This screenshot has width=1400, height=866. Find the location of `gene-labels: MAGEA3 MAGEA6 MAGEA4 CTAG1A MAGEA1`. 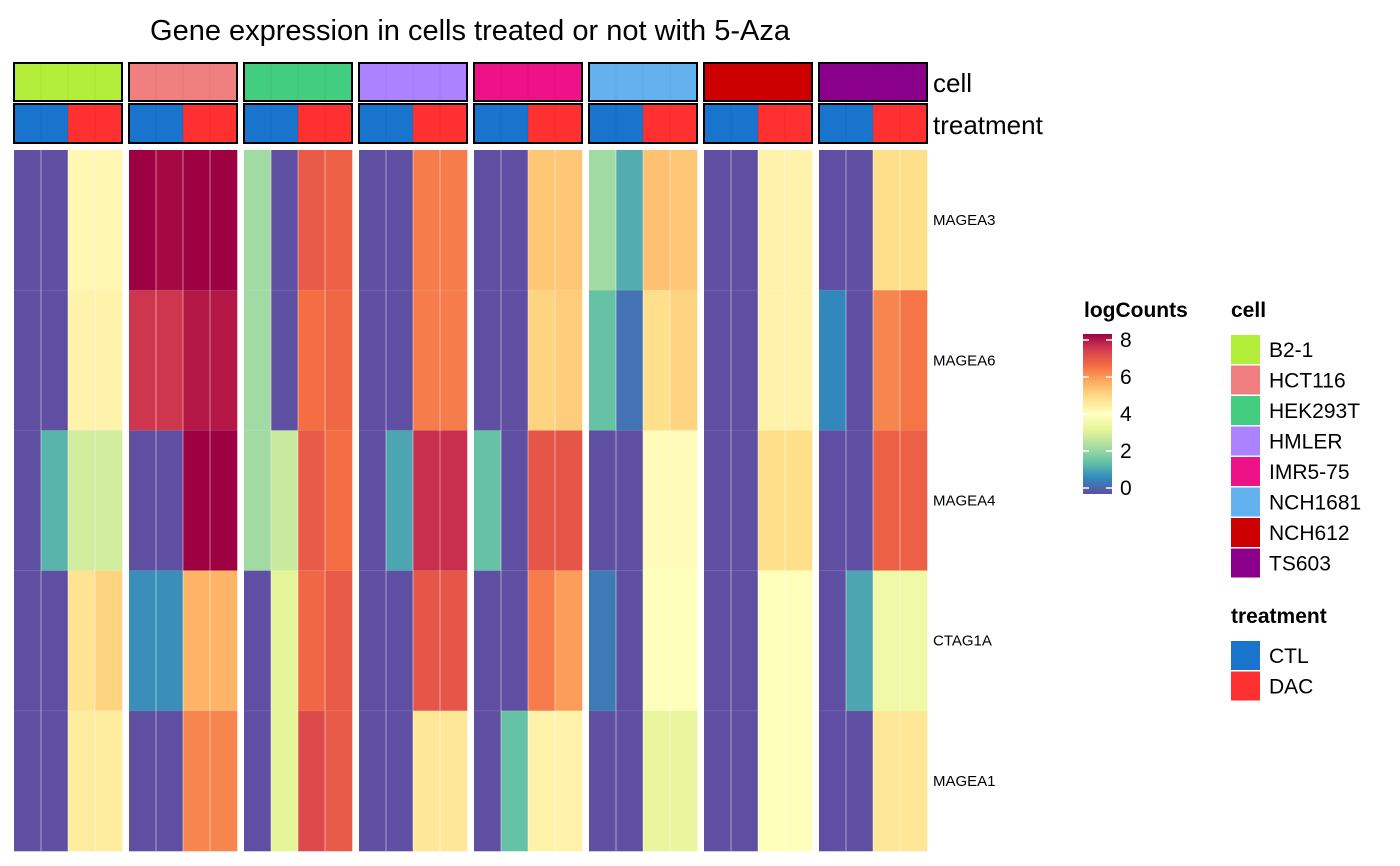

gene-labels: MAGEA3 MAGEA6 MAGEA4 CTAG1A MAGEA1 is located at coordinates (964, 501).